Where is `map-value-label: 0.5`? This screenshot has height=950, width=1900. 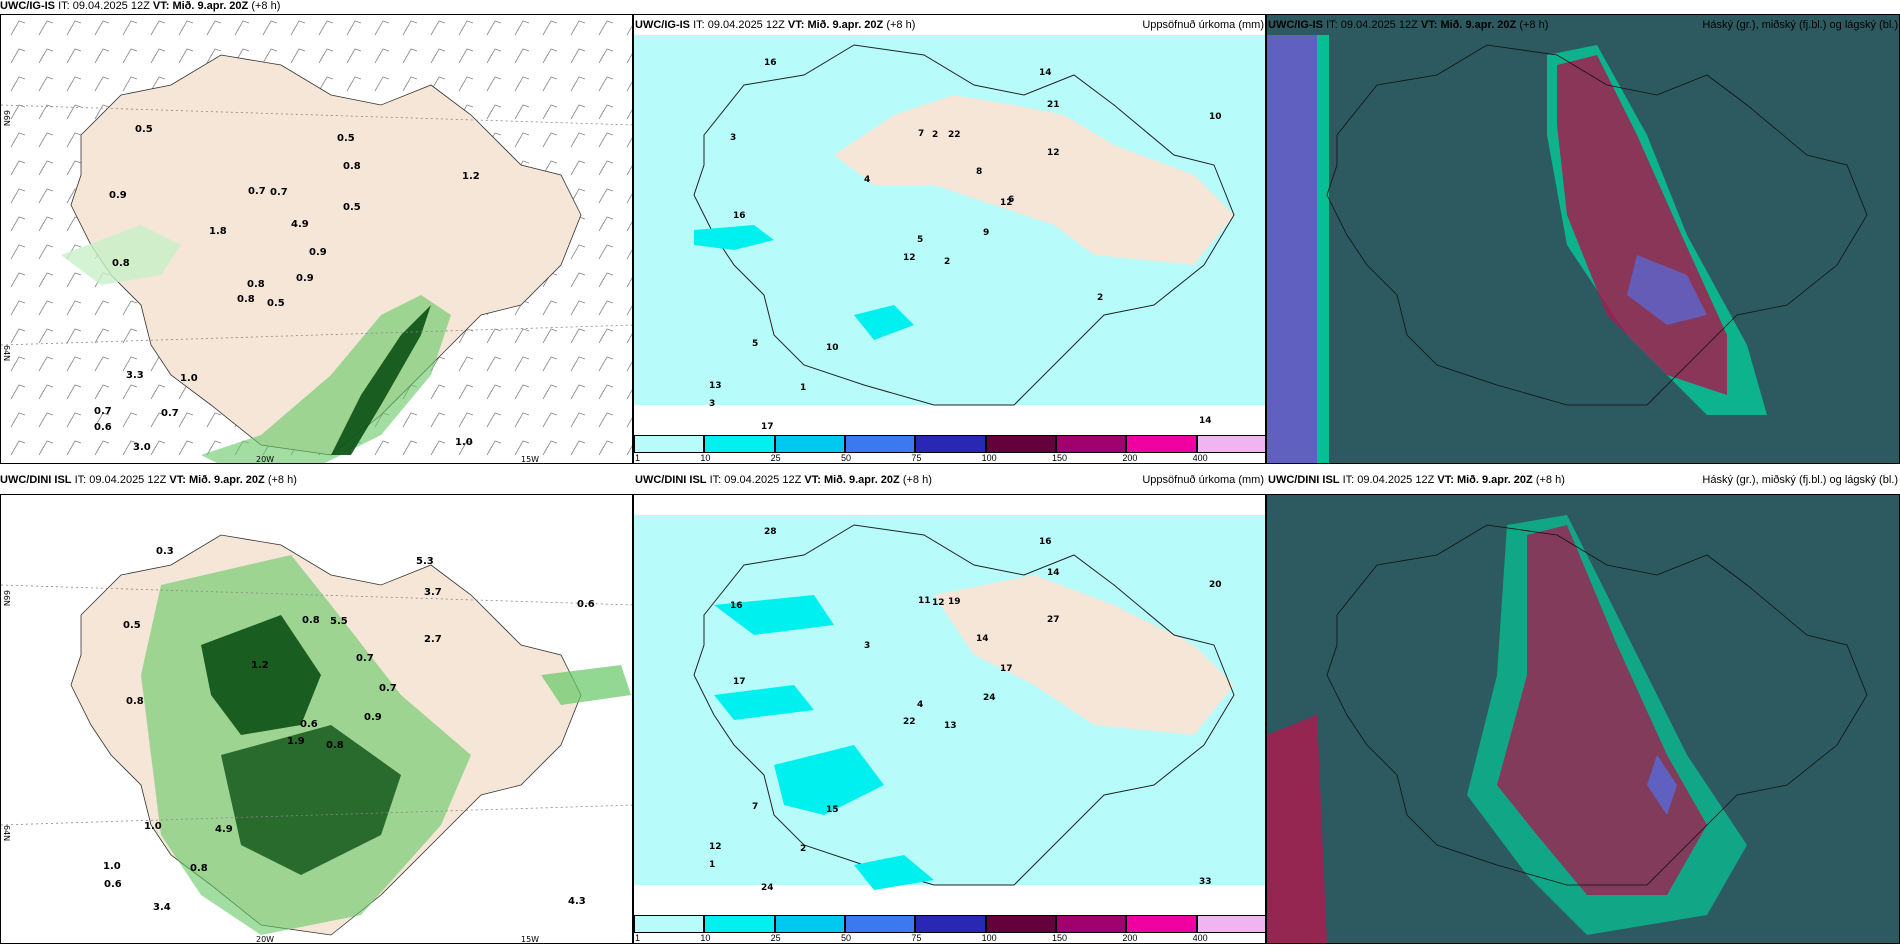
map-value-label: 0.5 is located at coordinates (346, 138).